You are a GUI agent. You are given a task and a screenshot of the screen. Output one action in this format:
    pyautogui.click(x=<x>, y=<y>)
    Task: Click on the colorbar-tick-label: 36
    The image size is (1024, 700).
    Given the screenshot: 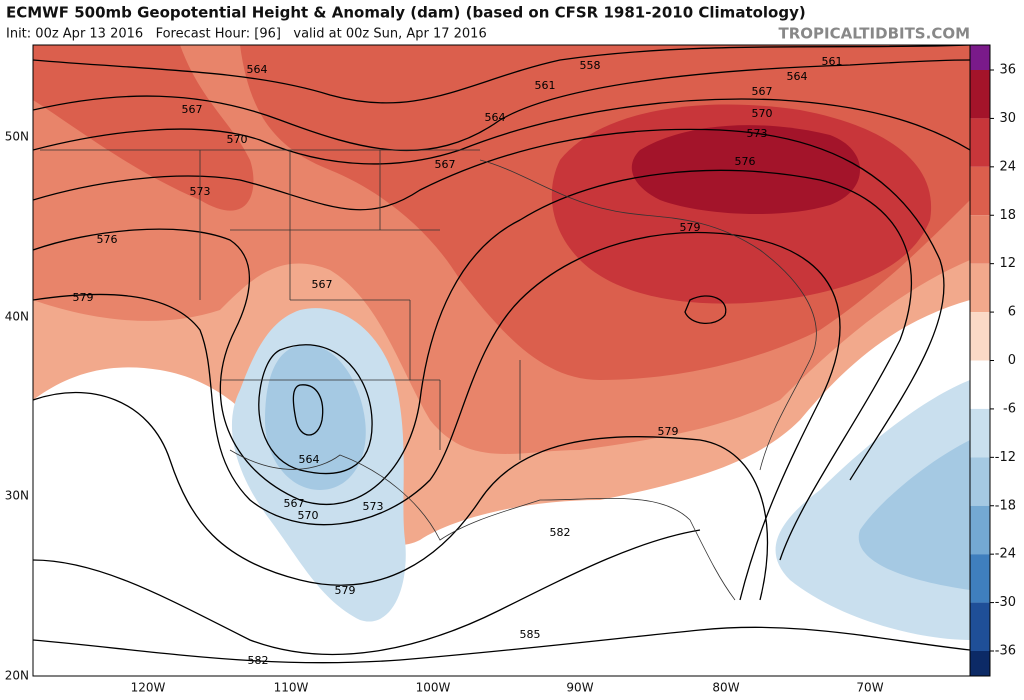 What is the action you would take?
    pyautogui.click(x=1007, y=70)
    